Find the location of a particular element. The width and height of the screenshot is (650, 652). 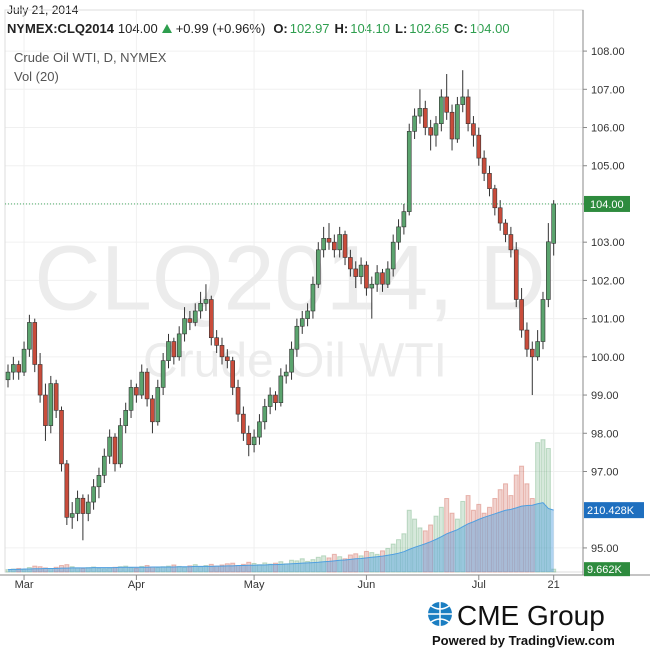

logo-lines is located at coordinates (440, 614).